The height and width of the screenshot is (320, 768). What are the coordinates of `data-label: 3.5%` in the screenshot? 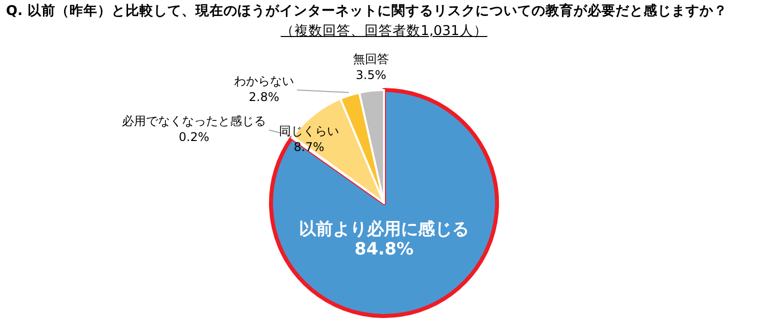 It's located at (371, 75).